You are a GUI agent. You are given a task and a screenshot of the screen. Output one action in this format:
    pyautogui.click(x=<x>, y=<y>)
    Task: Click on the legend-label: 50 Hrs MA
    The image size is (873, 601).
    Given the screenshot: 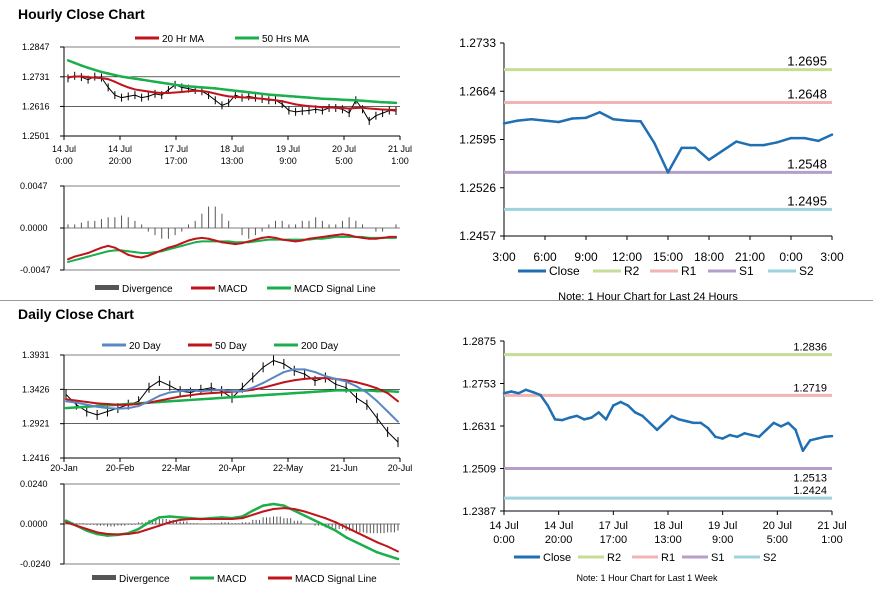 What is the action you would take?
    pyautogui.click(x=286, y=39)
    